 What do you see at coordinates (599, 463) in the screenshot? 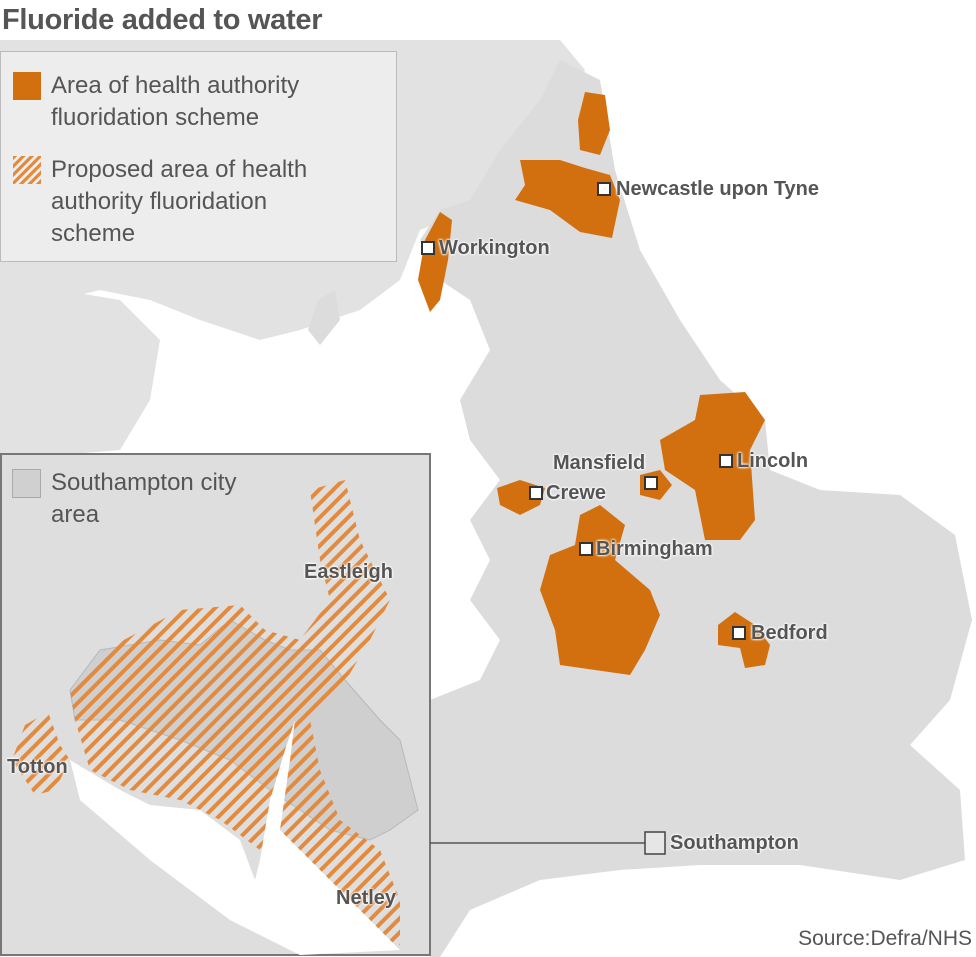
I see `label-mansfield: Mansfield` at bounding box center [599, 463].